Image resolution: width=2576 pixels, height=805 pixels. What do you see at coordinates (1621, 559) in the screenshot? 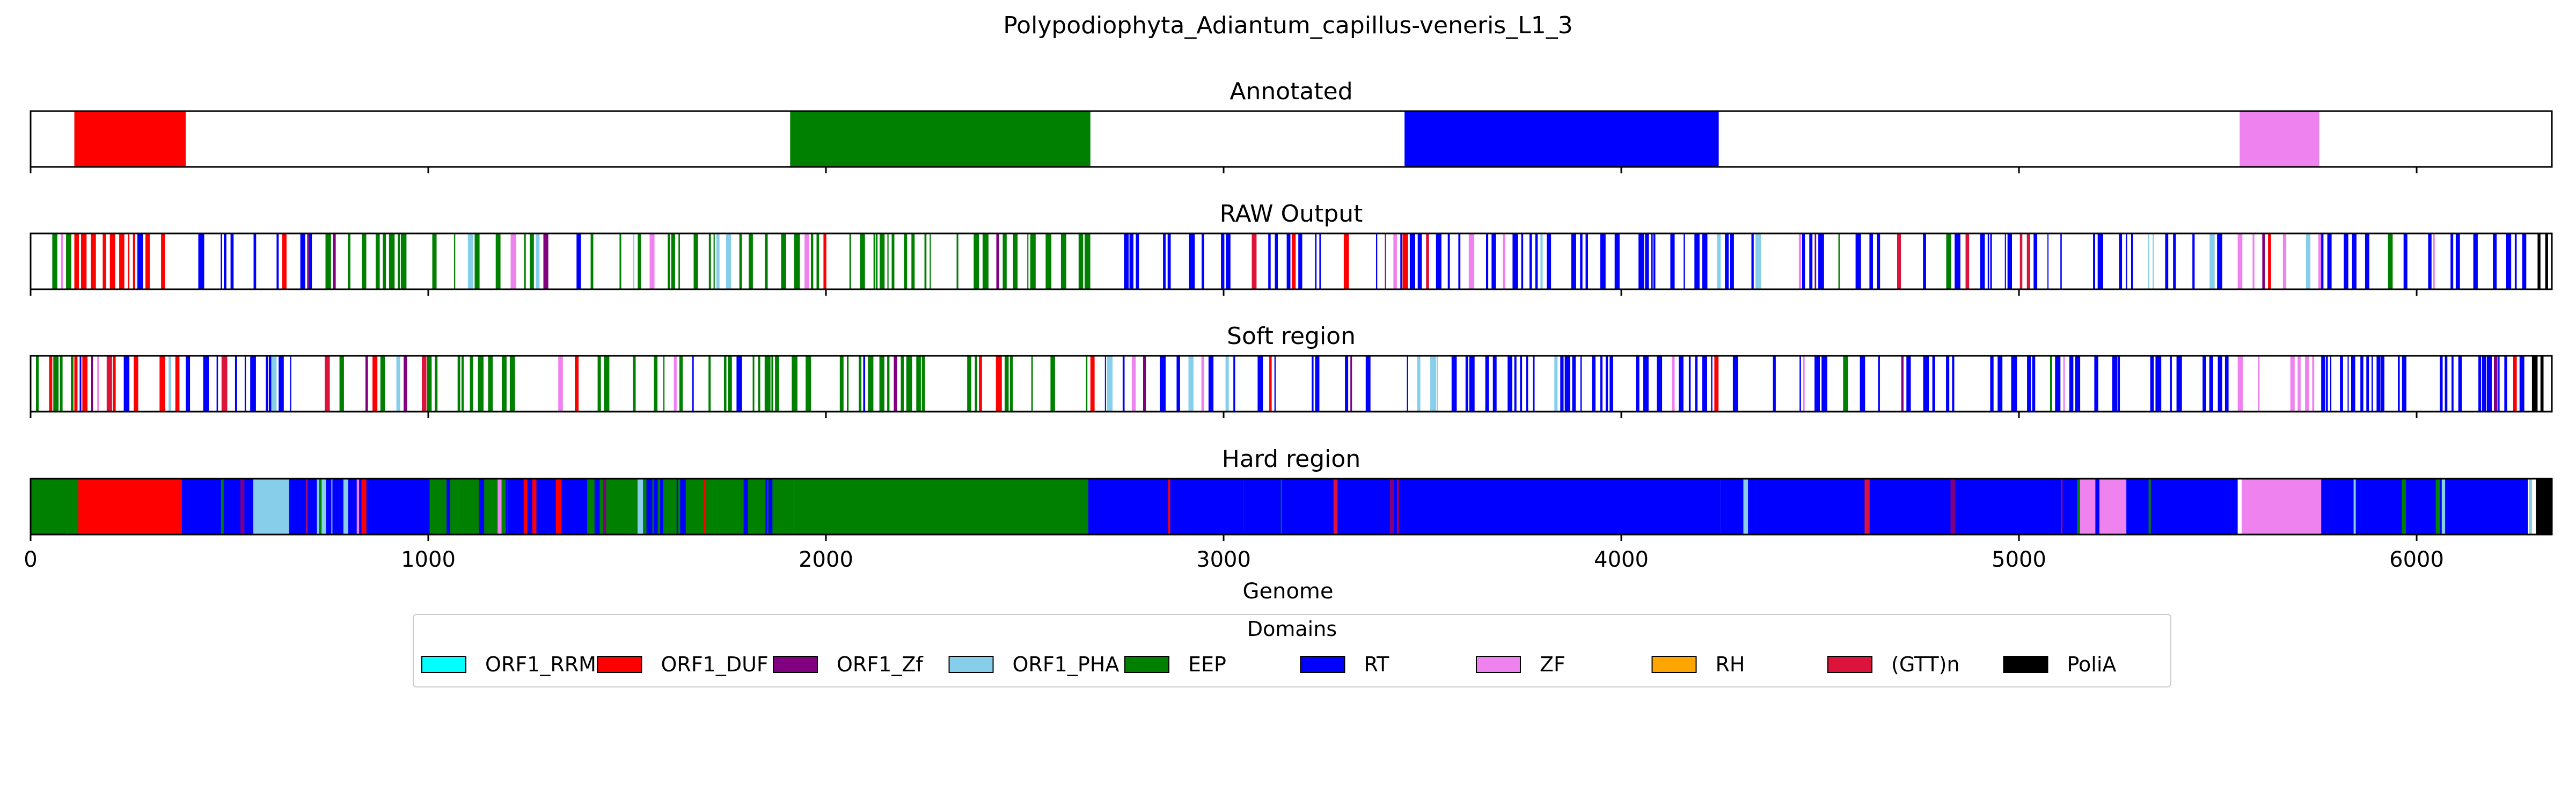
I see `x-tick-label: 4000` at bounding box center [1621, 559].